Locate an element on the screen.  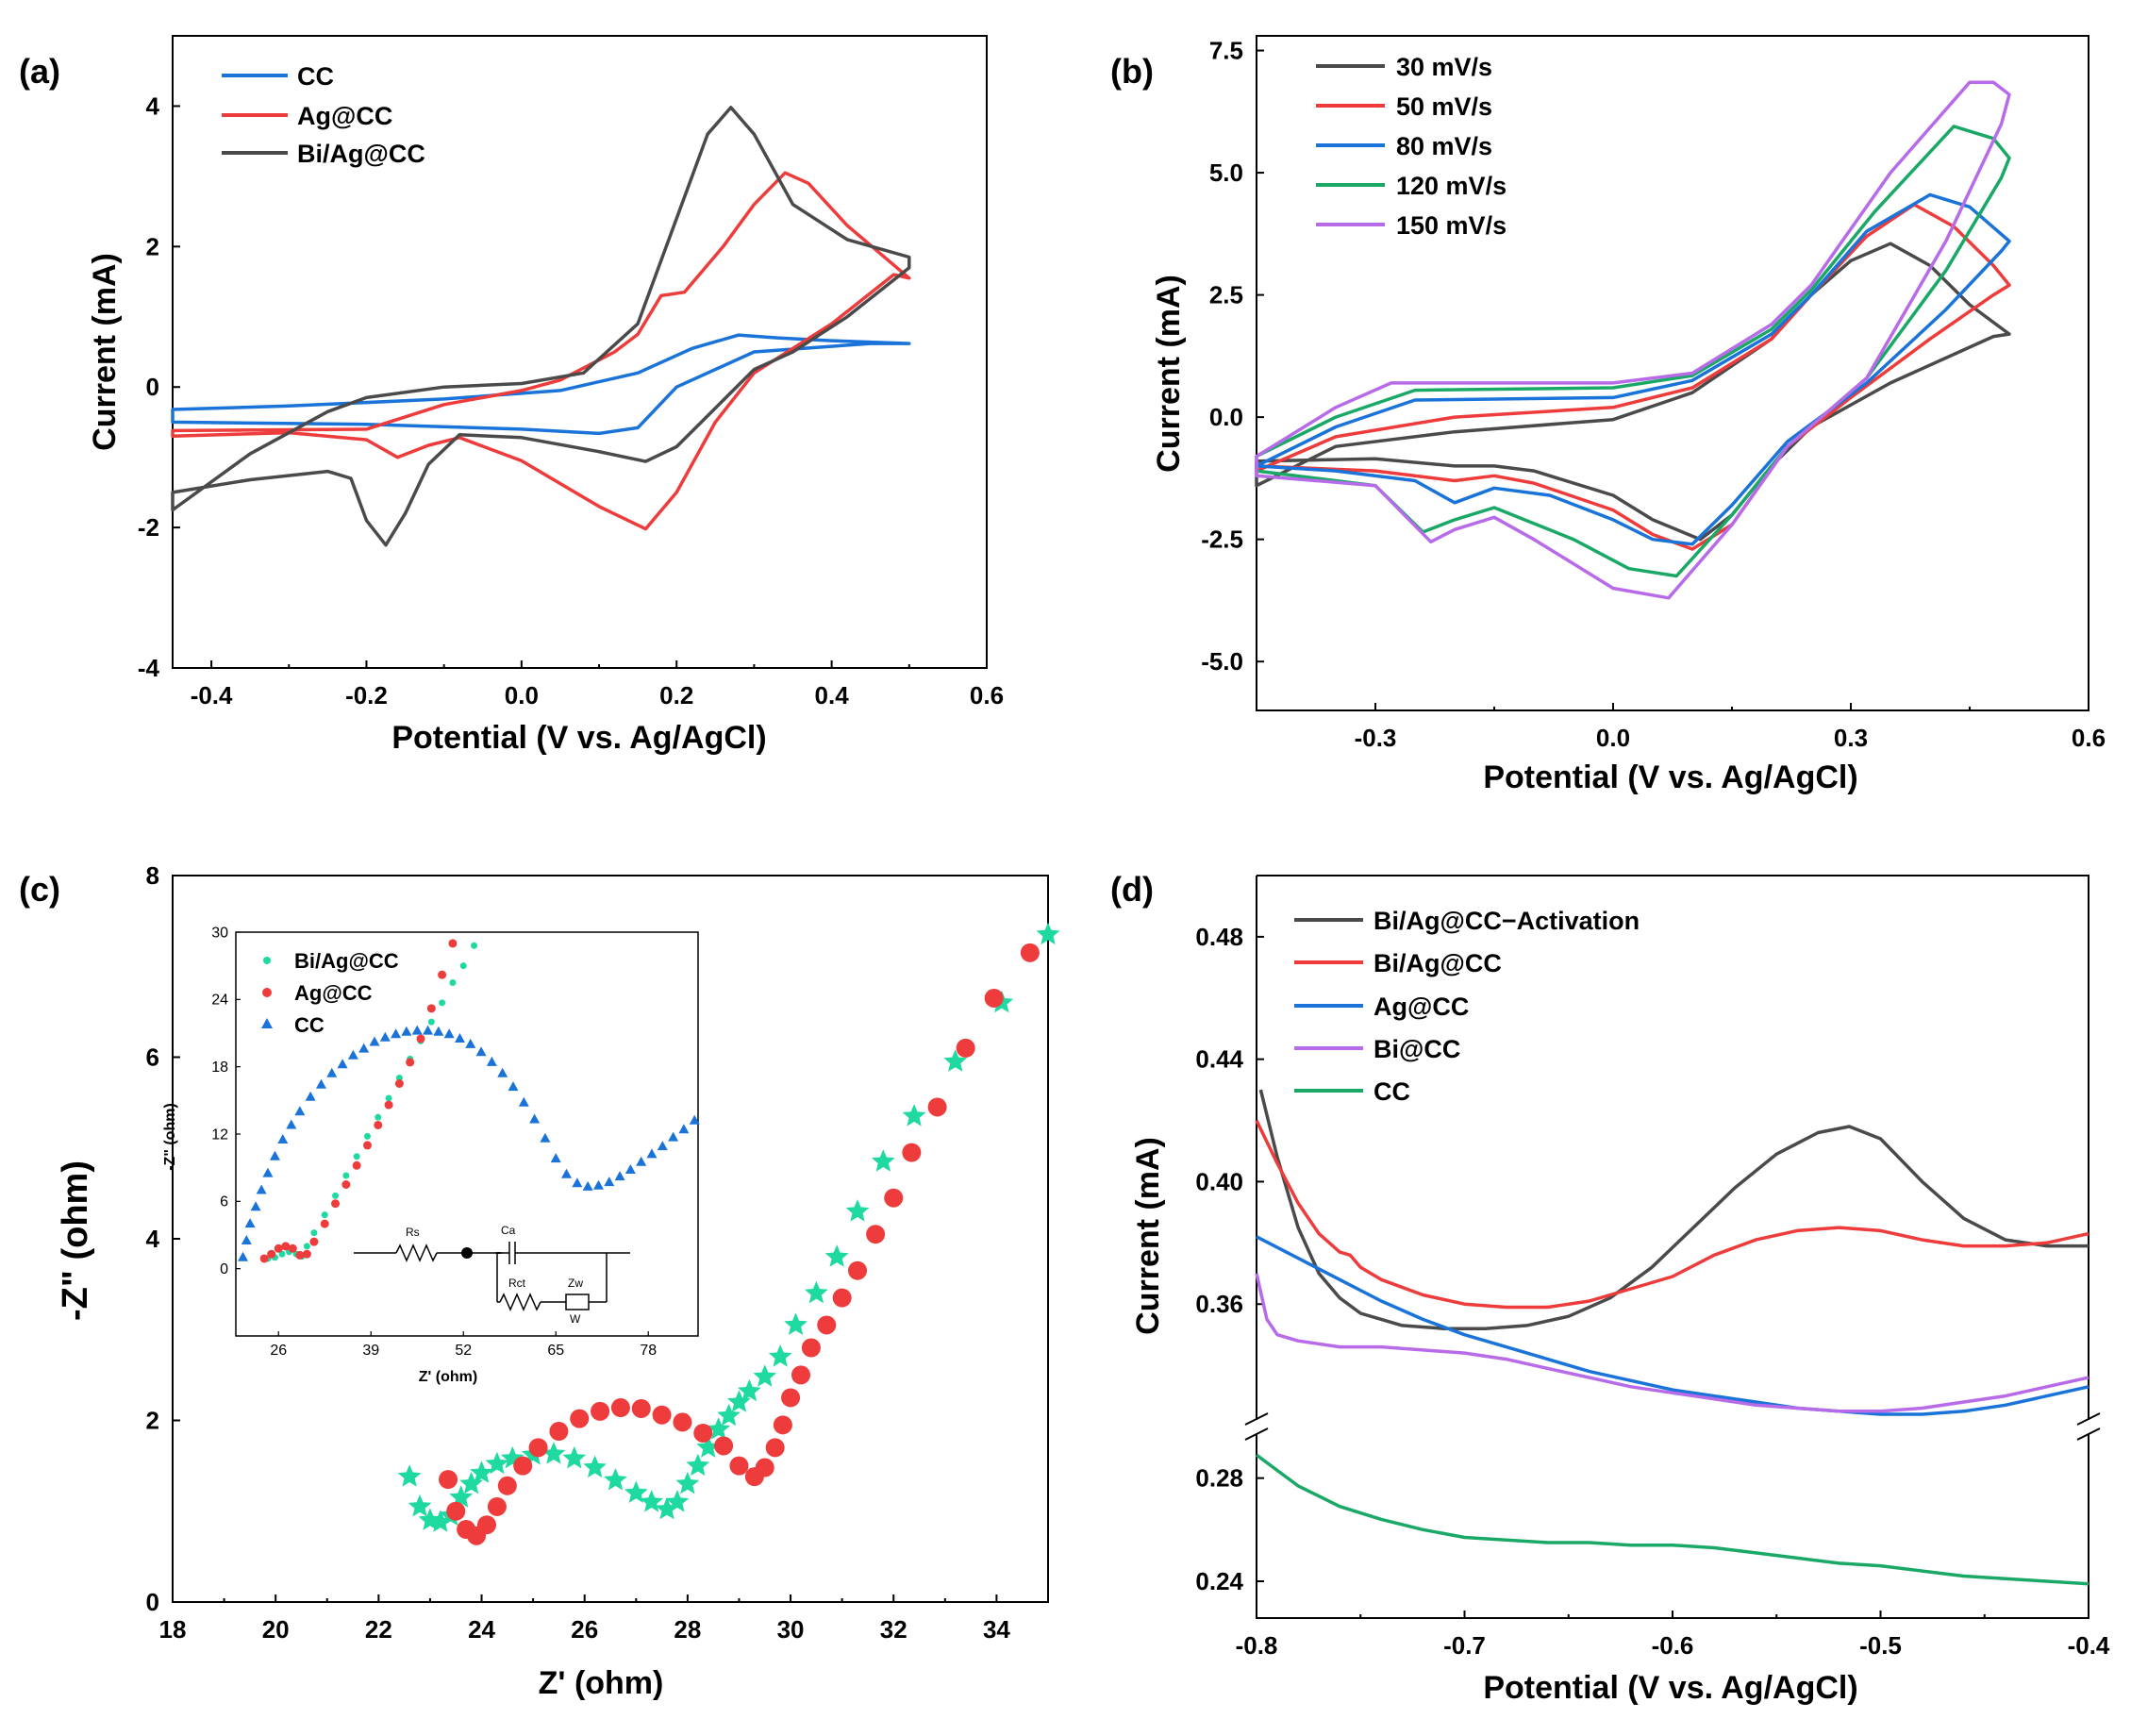
panel-d-ytick-label: 0.36 is located at coordinates (1219, 1304).